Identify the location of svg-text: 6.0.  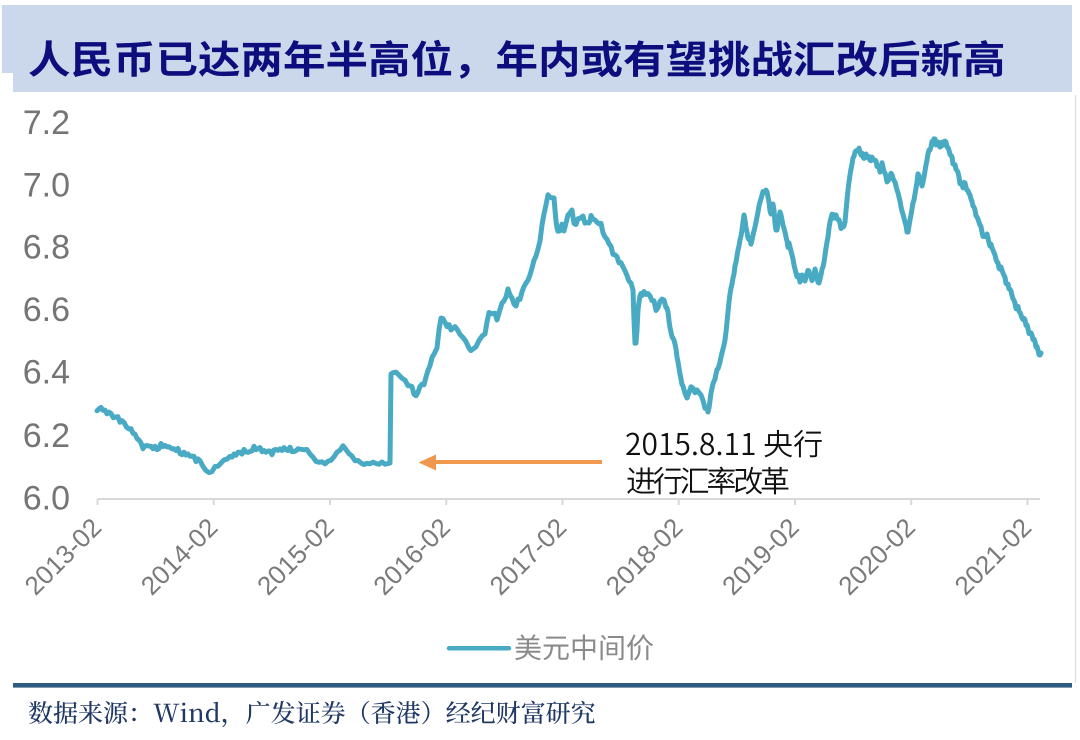
(46, 498).